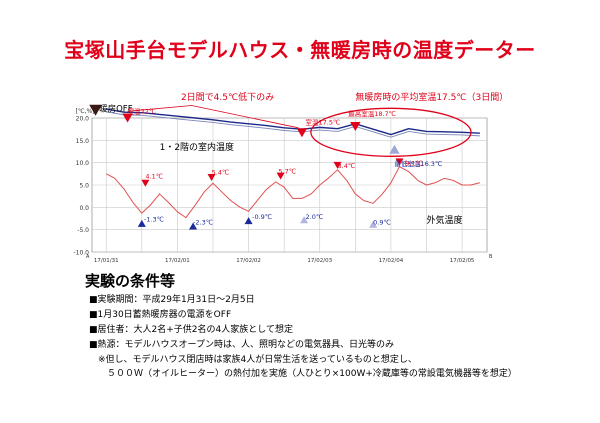 The height and width of the screenshot is (423, 600). What do you see at coordinates (154, 220) in the screenshot?
I see `chart-annotation: -1.3℃` at bounding box center [154, 220].